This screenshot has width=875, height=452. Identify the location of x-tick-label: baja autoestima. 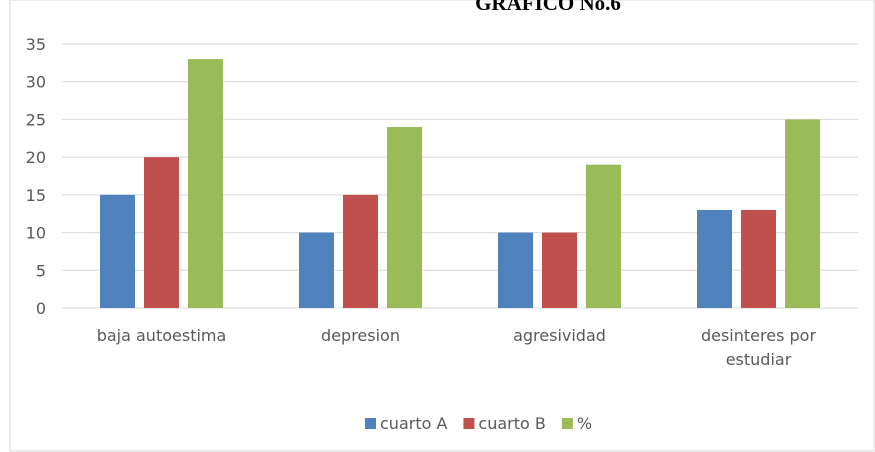
(161, 335).